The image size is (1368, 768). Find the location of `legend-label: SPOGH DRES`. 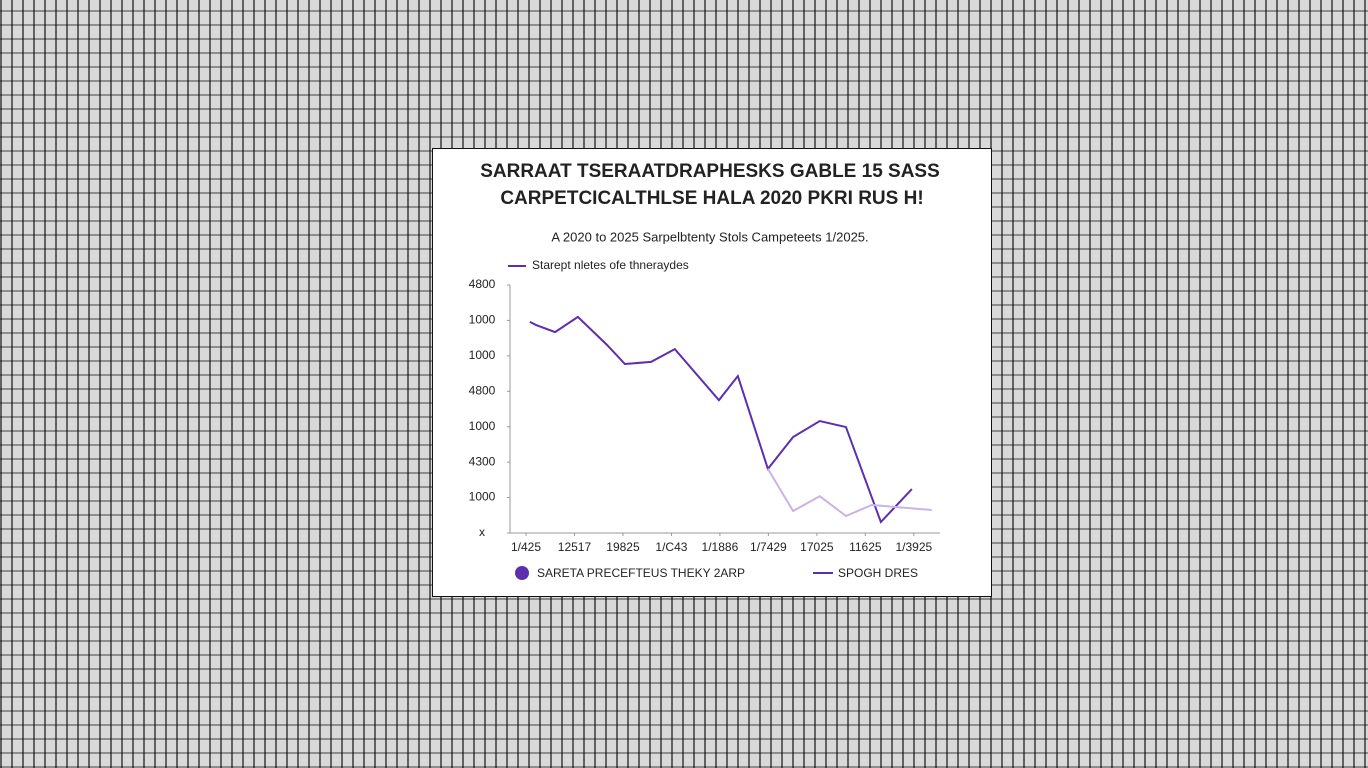

legend-label: SPOGH DRES is located at coordinates (878, 573).